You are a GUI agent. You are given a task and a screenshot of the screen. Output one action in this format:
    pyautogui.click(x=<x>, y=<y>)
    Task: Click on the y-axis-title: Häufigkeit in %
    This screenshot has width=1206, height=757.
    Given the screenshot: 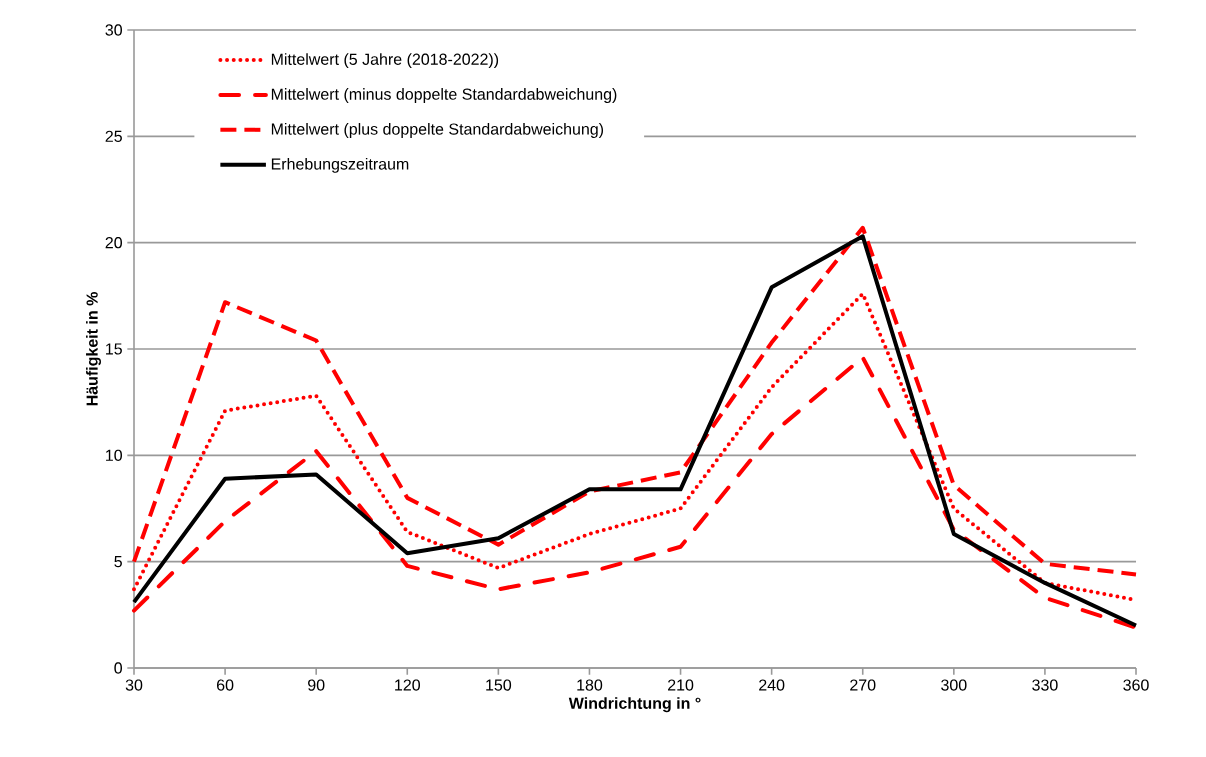 What is the action you would take?
    pyautogui.click(x=93, y=349)
    